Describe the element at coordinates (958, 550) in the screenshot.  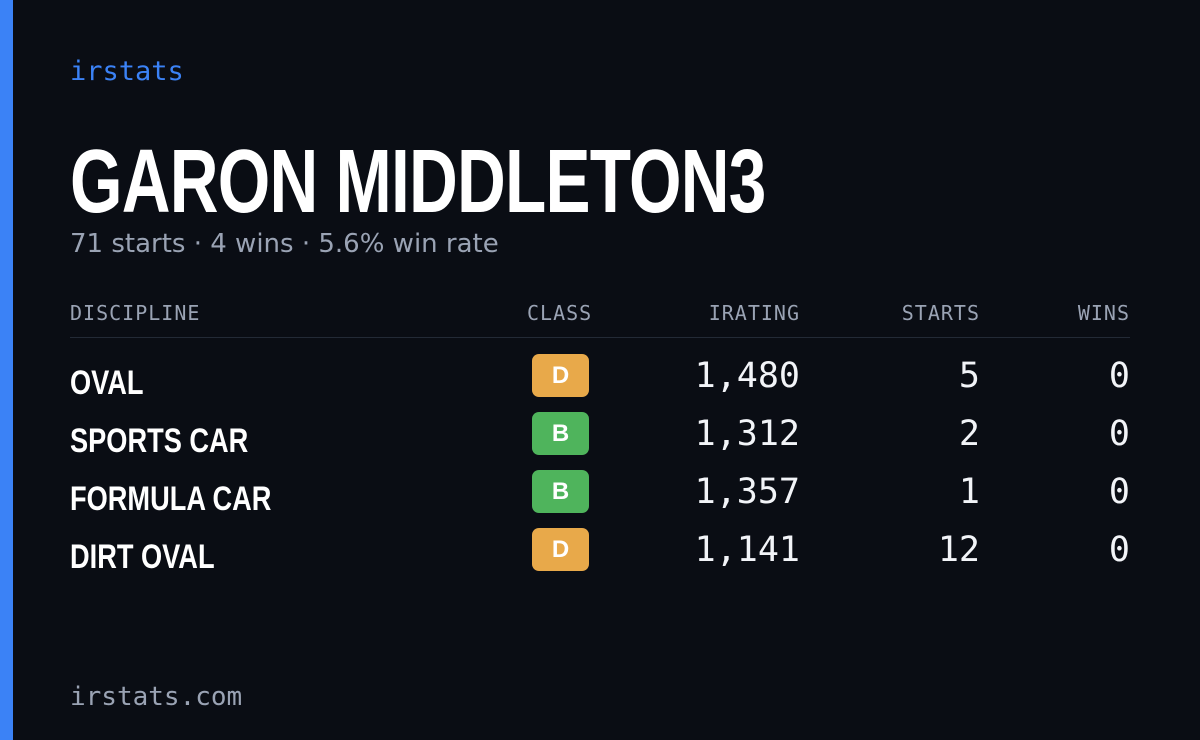
I see `starts-cell: 12` at that location.